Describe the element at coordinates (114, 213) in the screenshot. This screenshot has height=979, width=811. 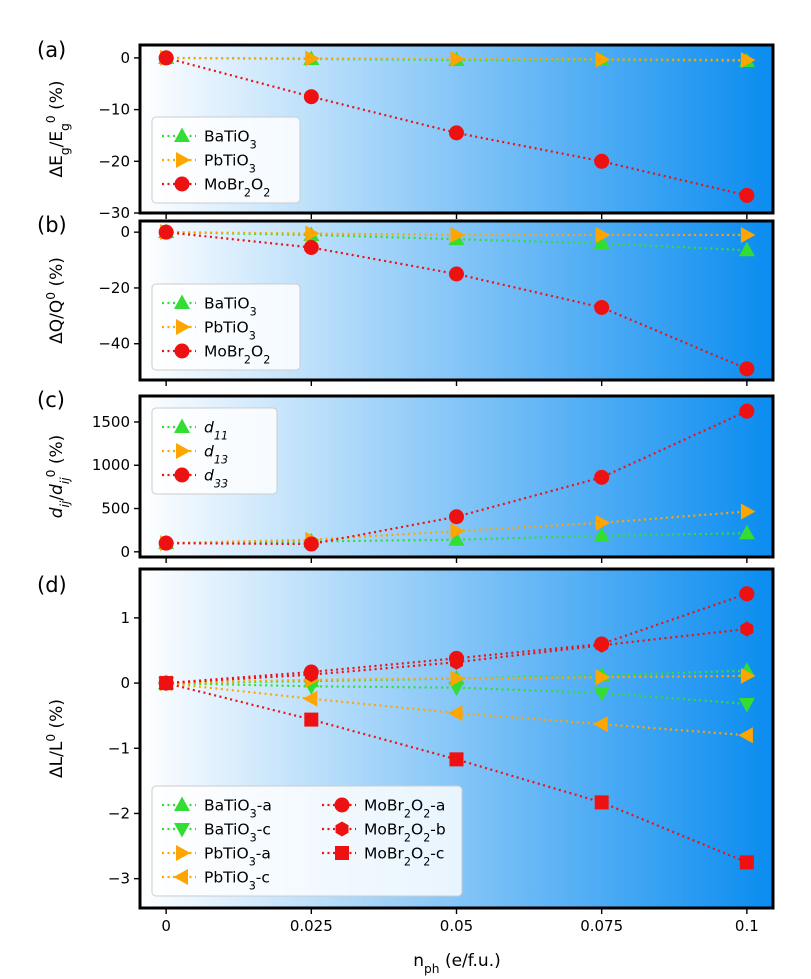
I see `y-tick-label: −30` at that location.